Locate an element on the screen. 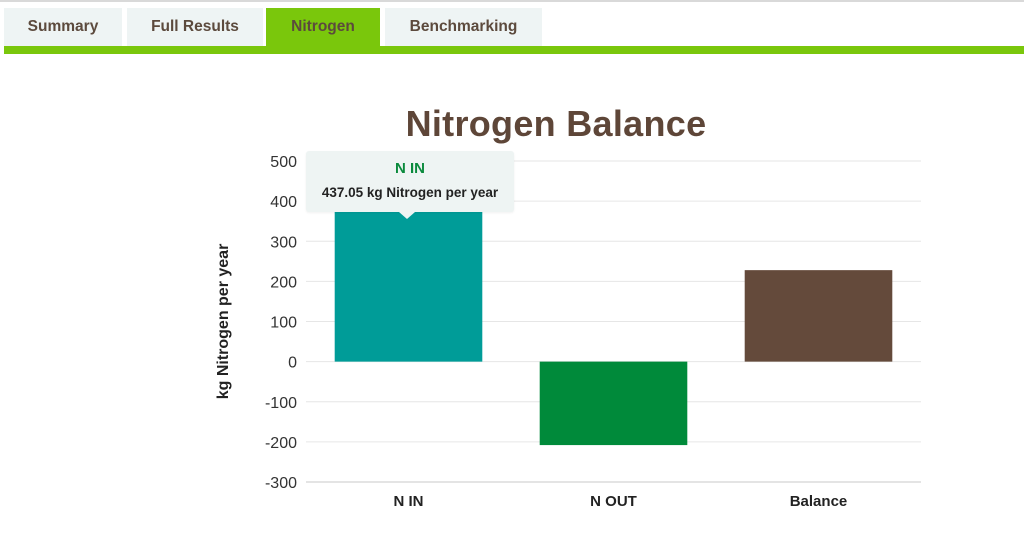 This screenshot has height=533, width=1024. y-tick-label: 500 is located at coordinates (283, 162).